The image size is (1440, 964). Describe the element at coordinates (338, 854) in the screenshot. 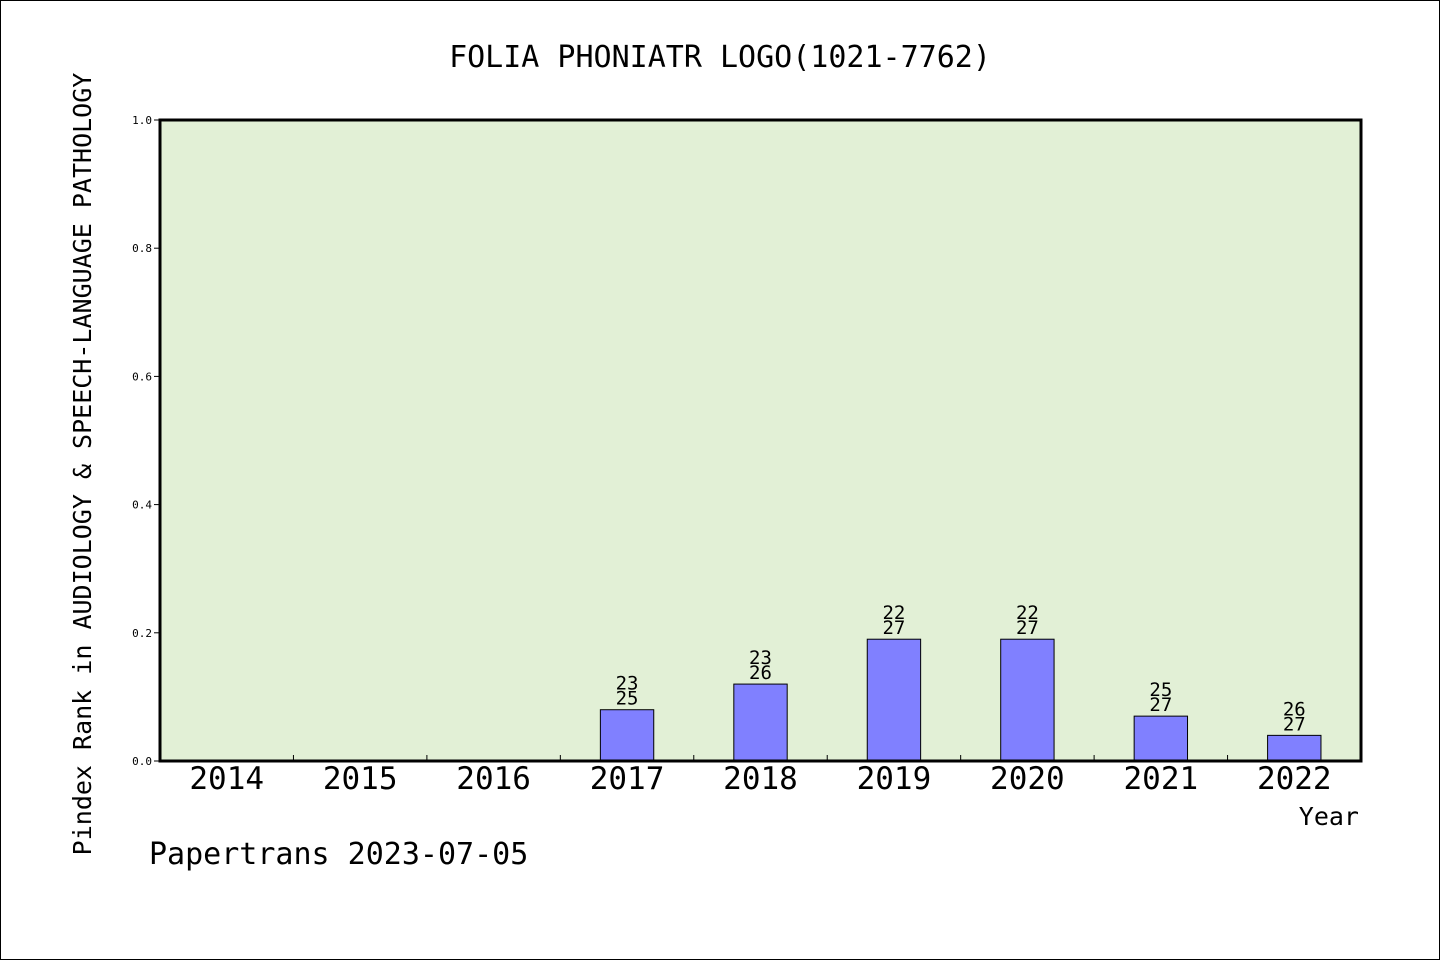

I see `footer-credit: Papertrans 2023-07-05` at that location.